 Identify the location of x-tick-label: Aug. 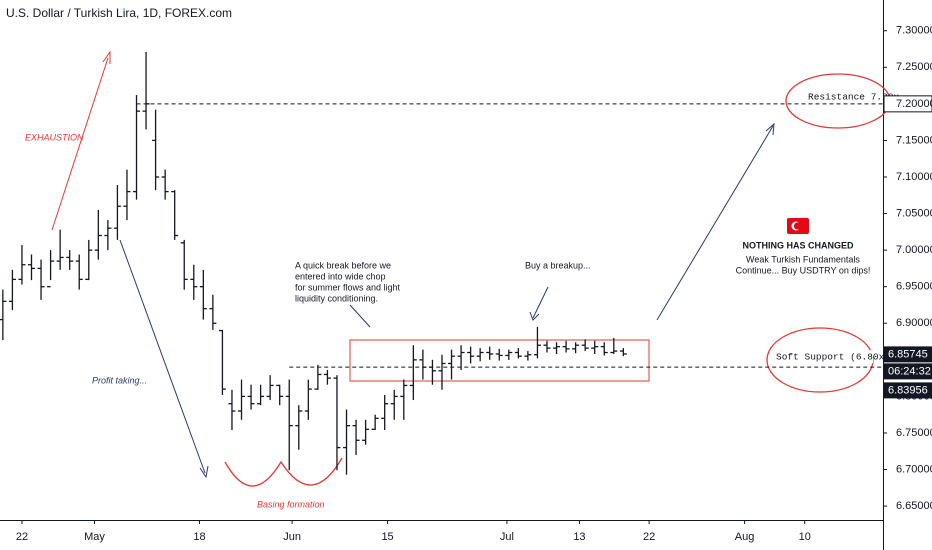
(745, 537).